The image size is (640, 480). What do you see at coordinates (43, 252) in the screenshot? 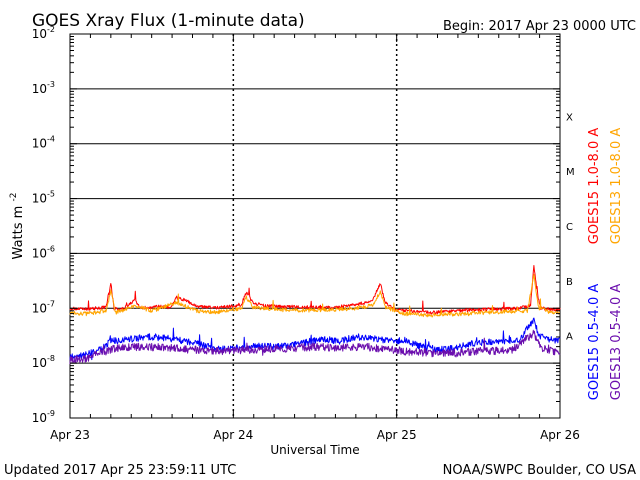
I see `y-tick-label: 10⁻⁶` at bounding box center [43, 252].